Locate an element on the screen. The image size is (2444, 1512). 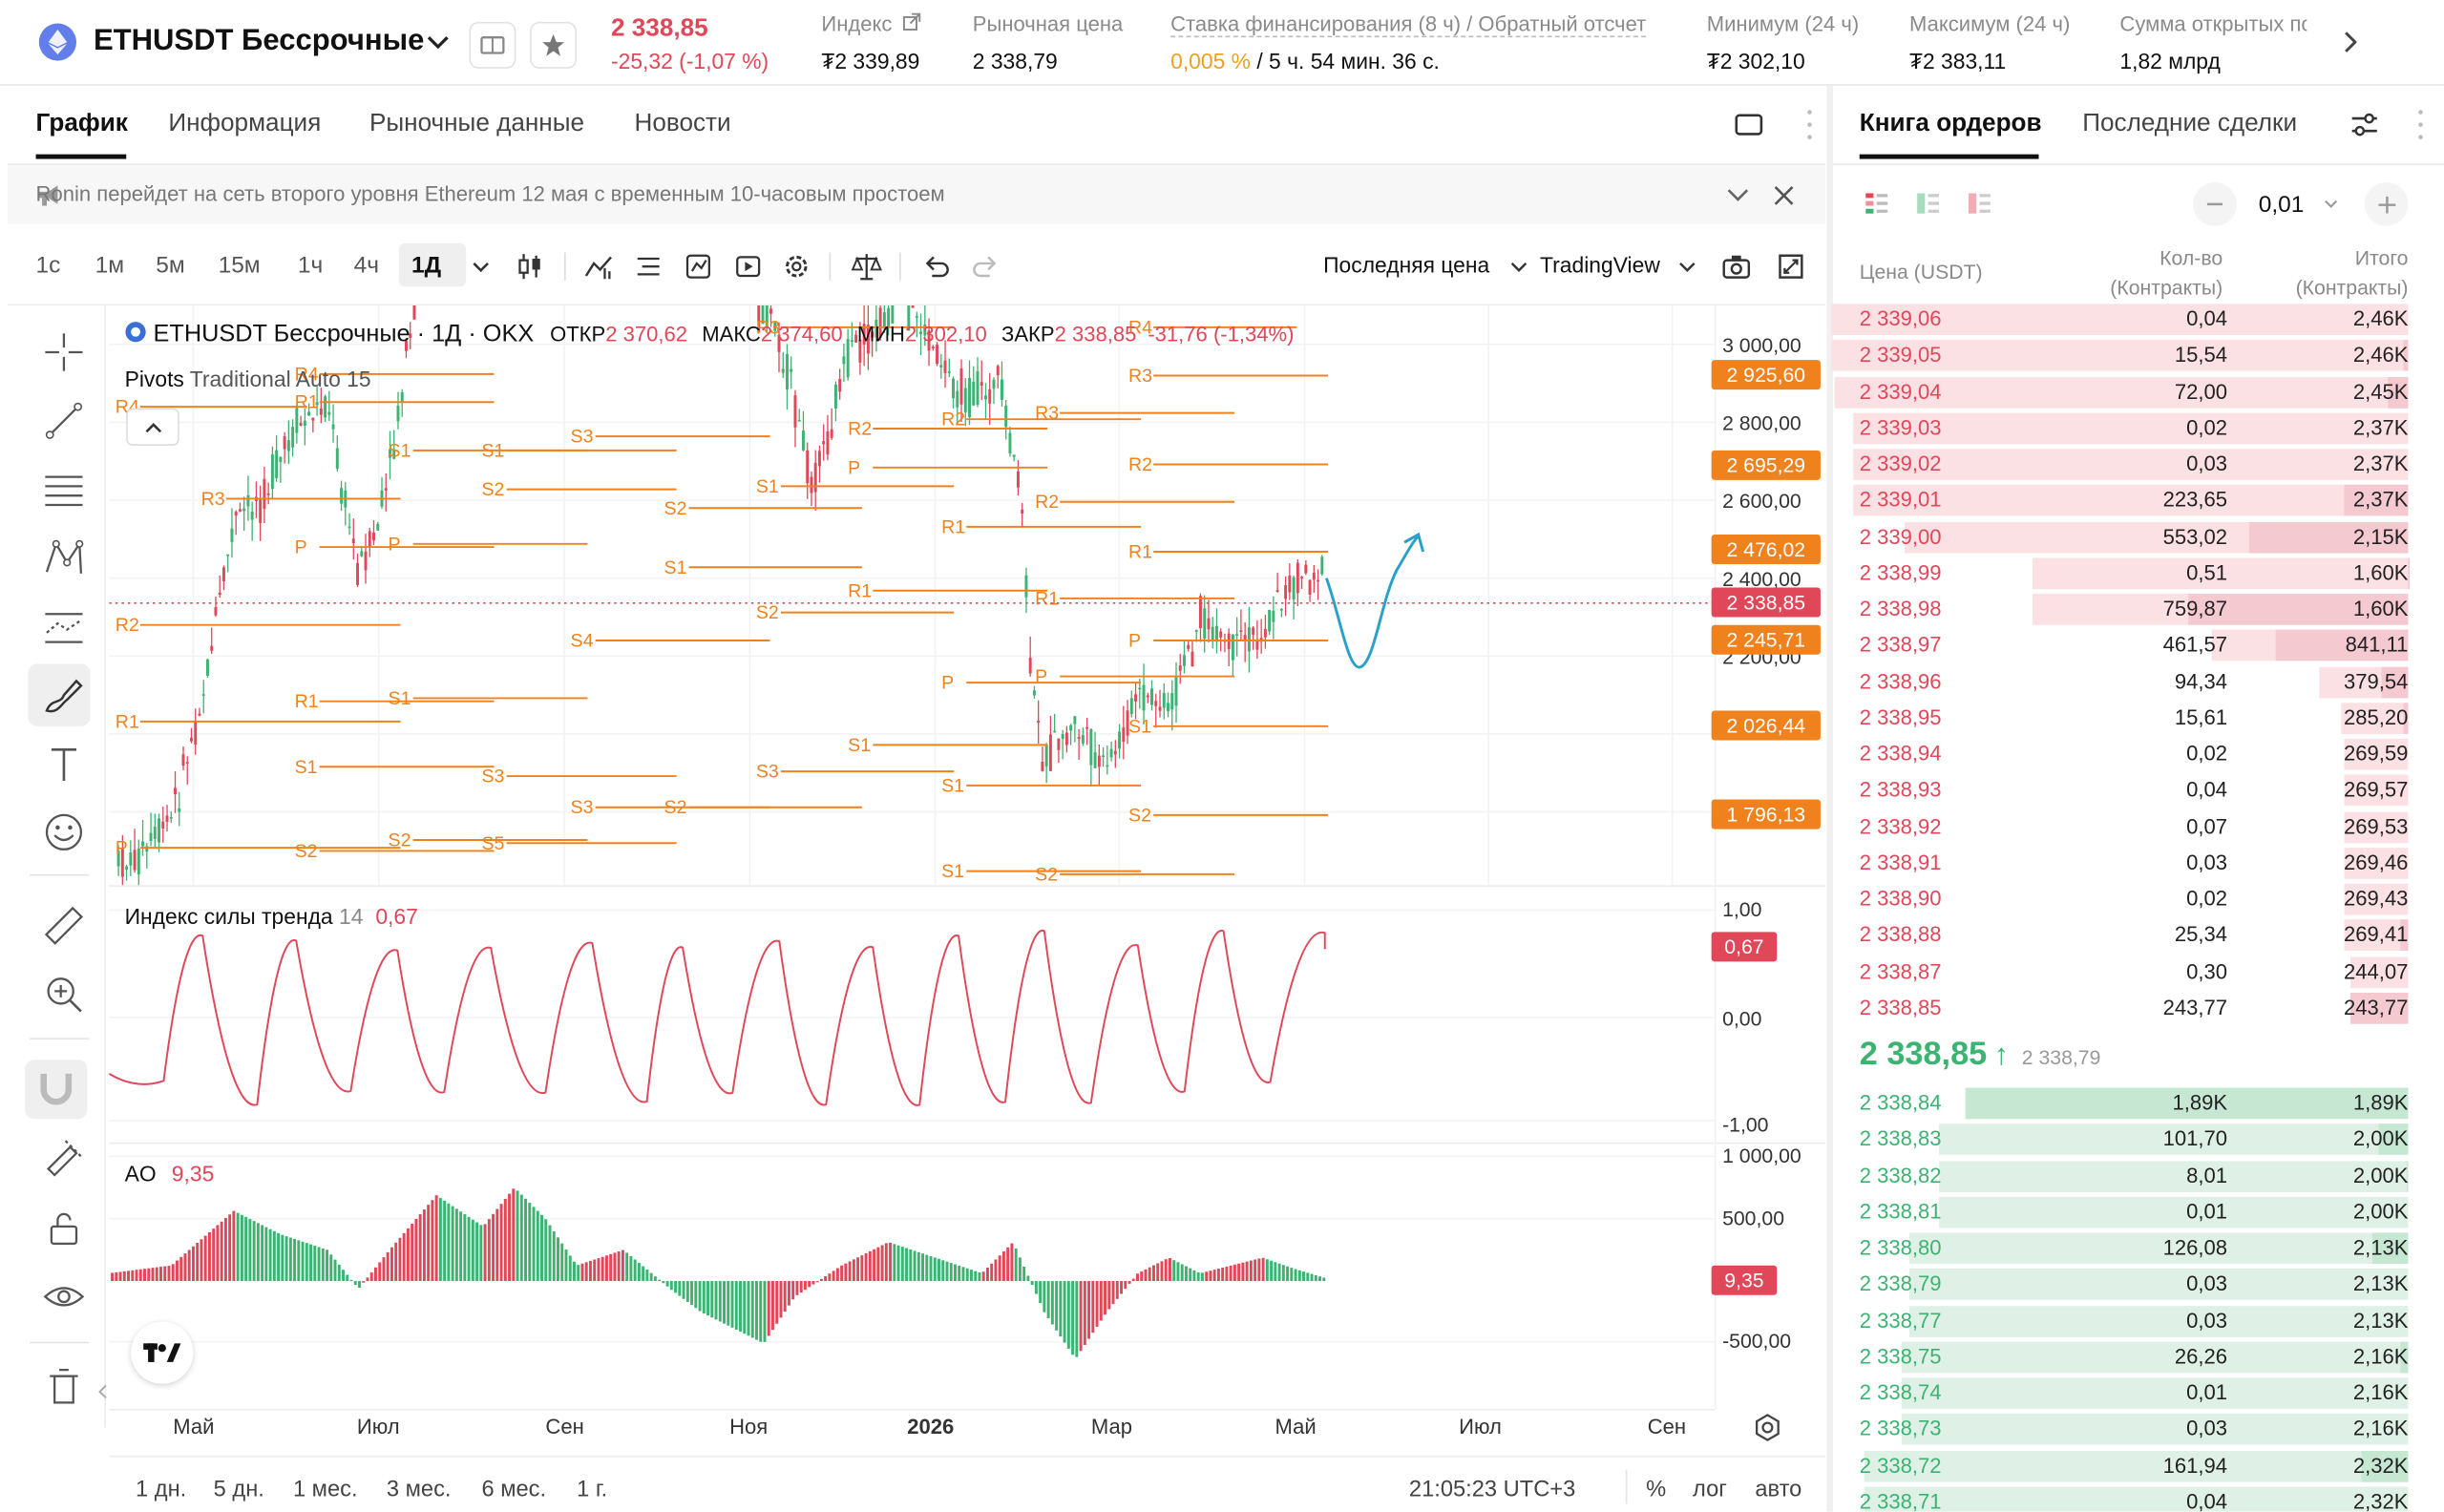
range-6m: 6 мес. is located at coordinates (514, 1490).